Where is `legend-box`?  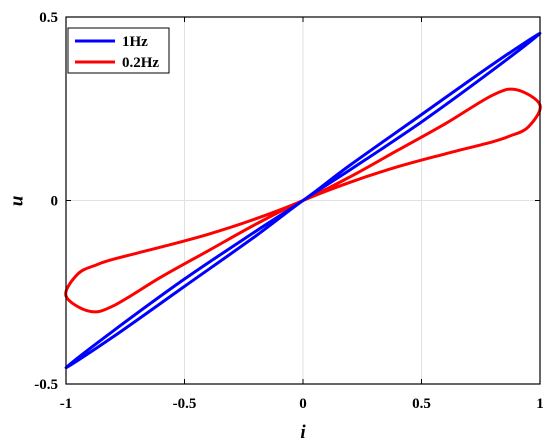
legend-box is located at coordinates (118, 50).